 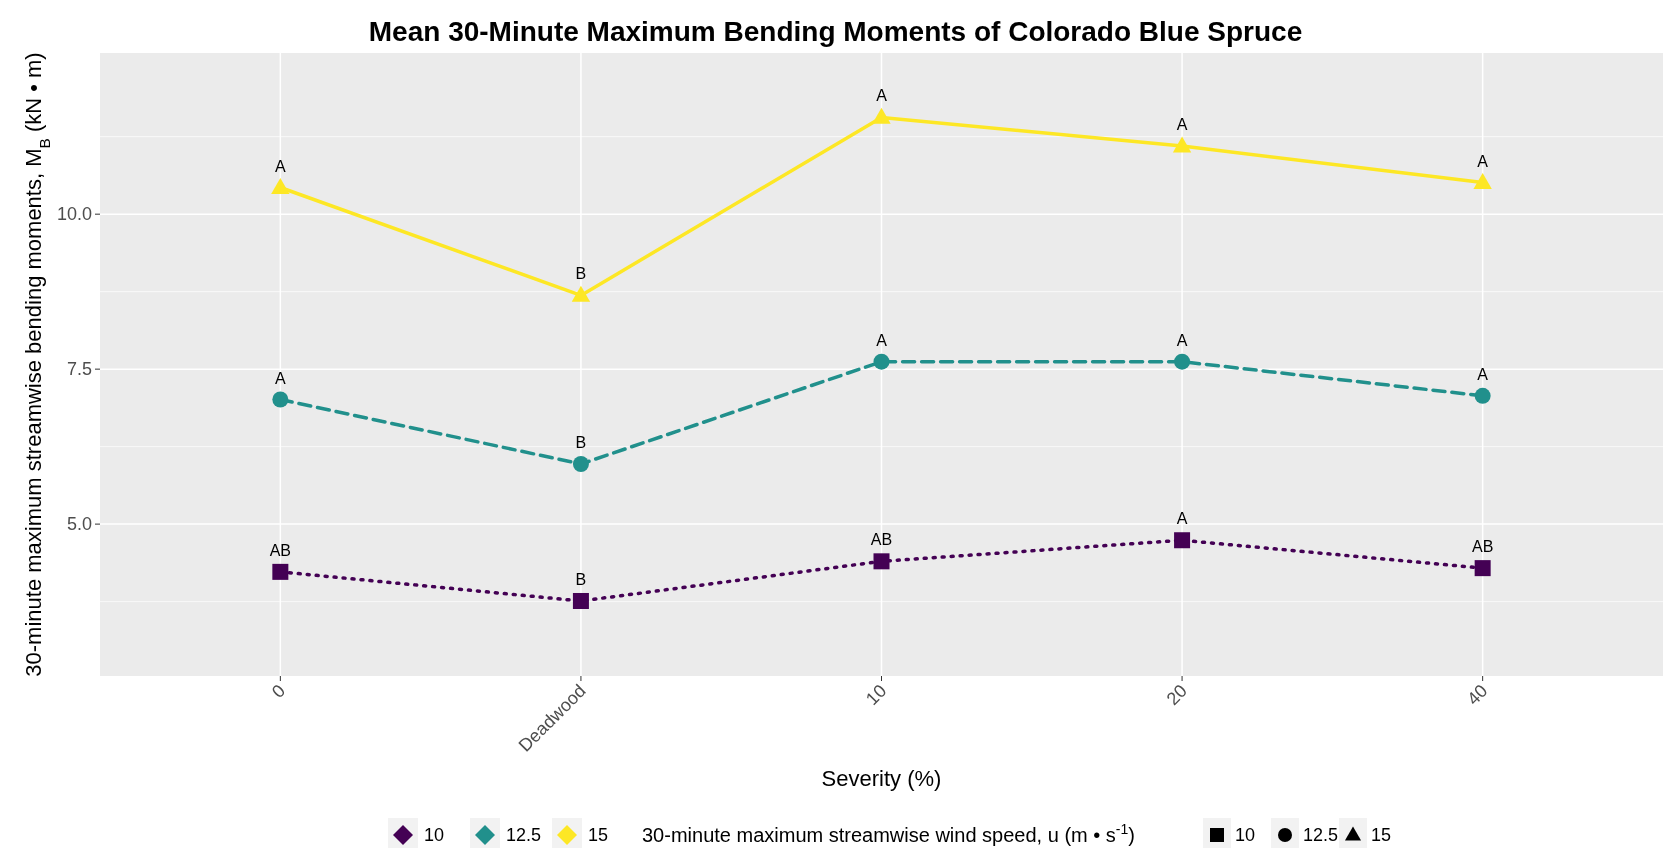 What do you see at coordinates (278, 691) in the screenshot?
I see `x-tick-label: 0` at bounding box center [278, 691].